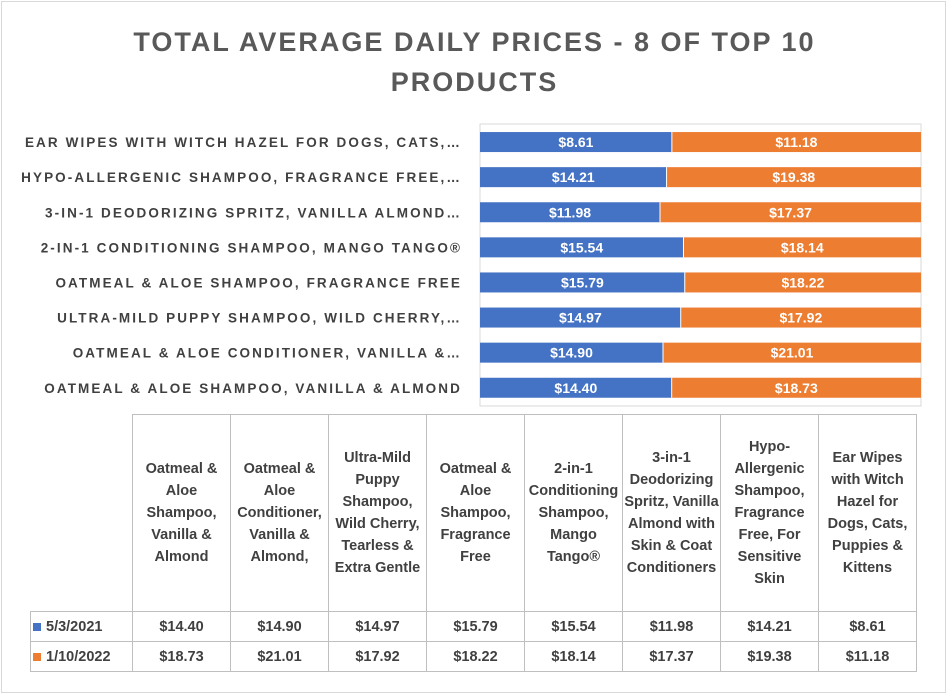  I want to click on table-cell: $14.97, so click(377, 626).